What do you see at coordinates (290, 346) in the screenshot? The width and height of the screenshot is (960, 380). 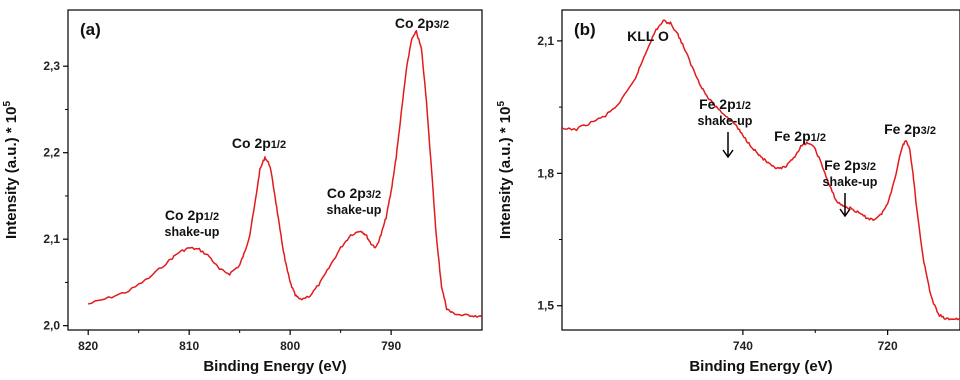 I see `x-tick-label: 800` at bounding box center [290, 346].